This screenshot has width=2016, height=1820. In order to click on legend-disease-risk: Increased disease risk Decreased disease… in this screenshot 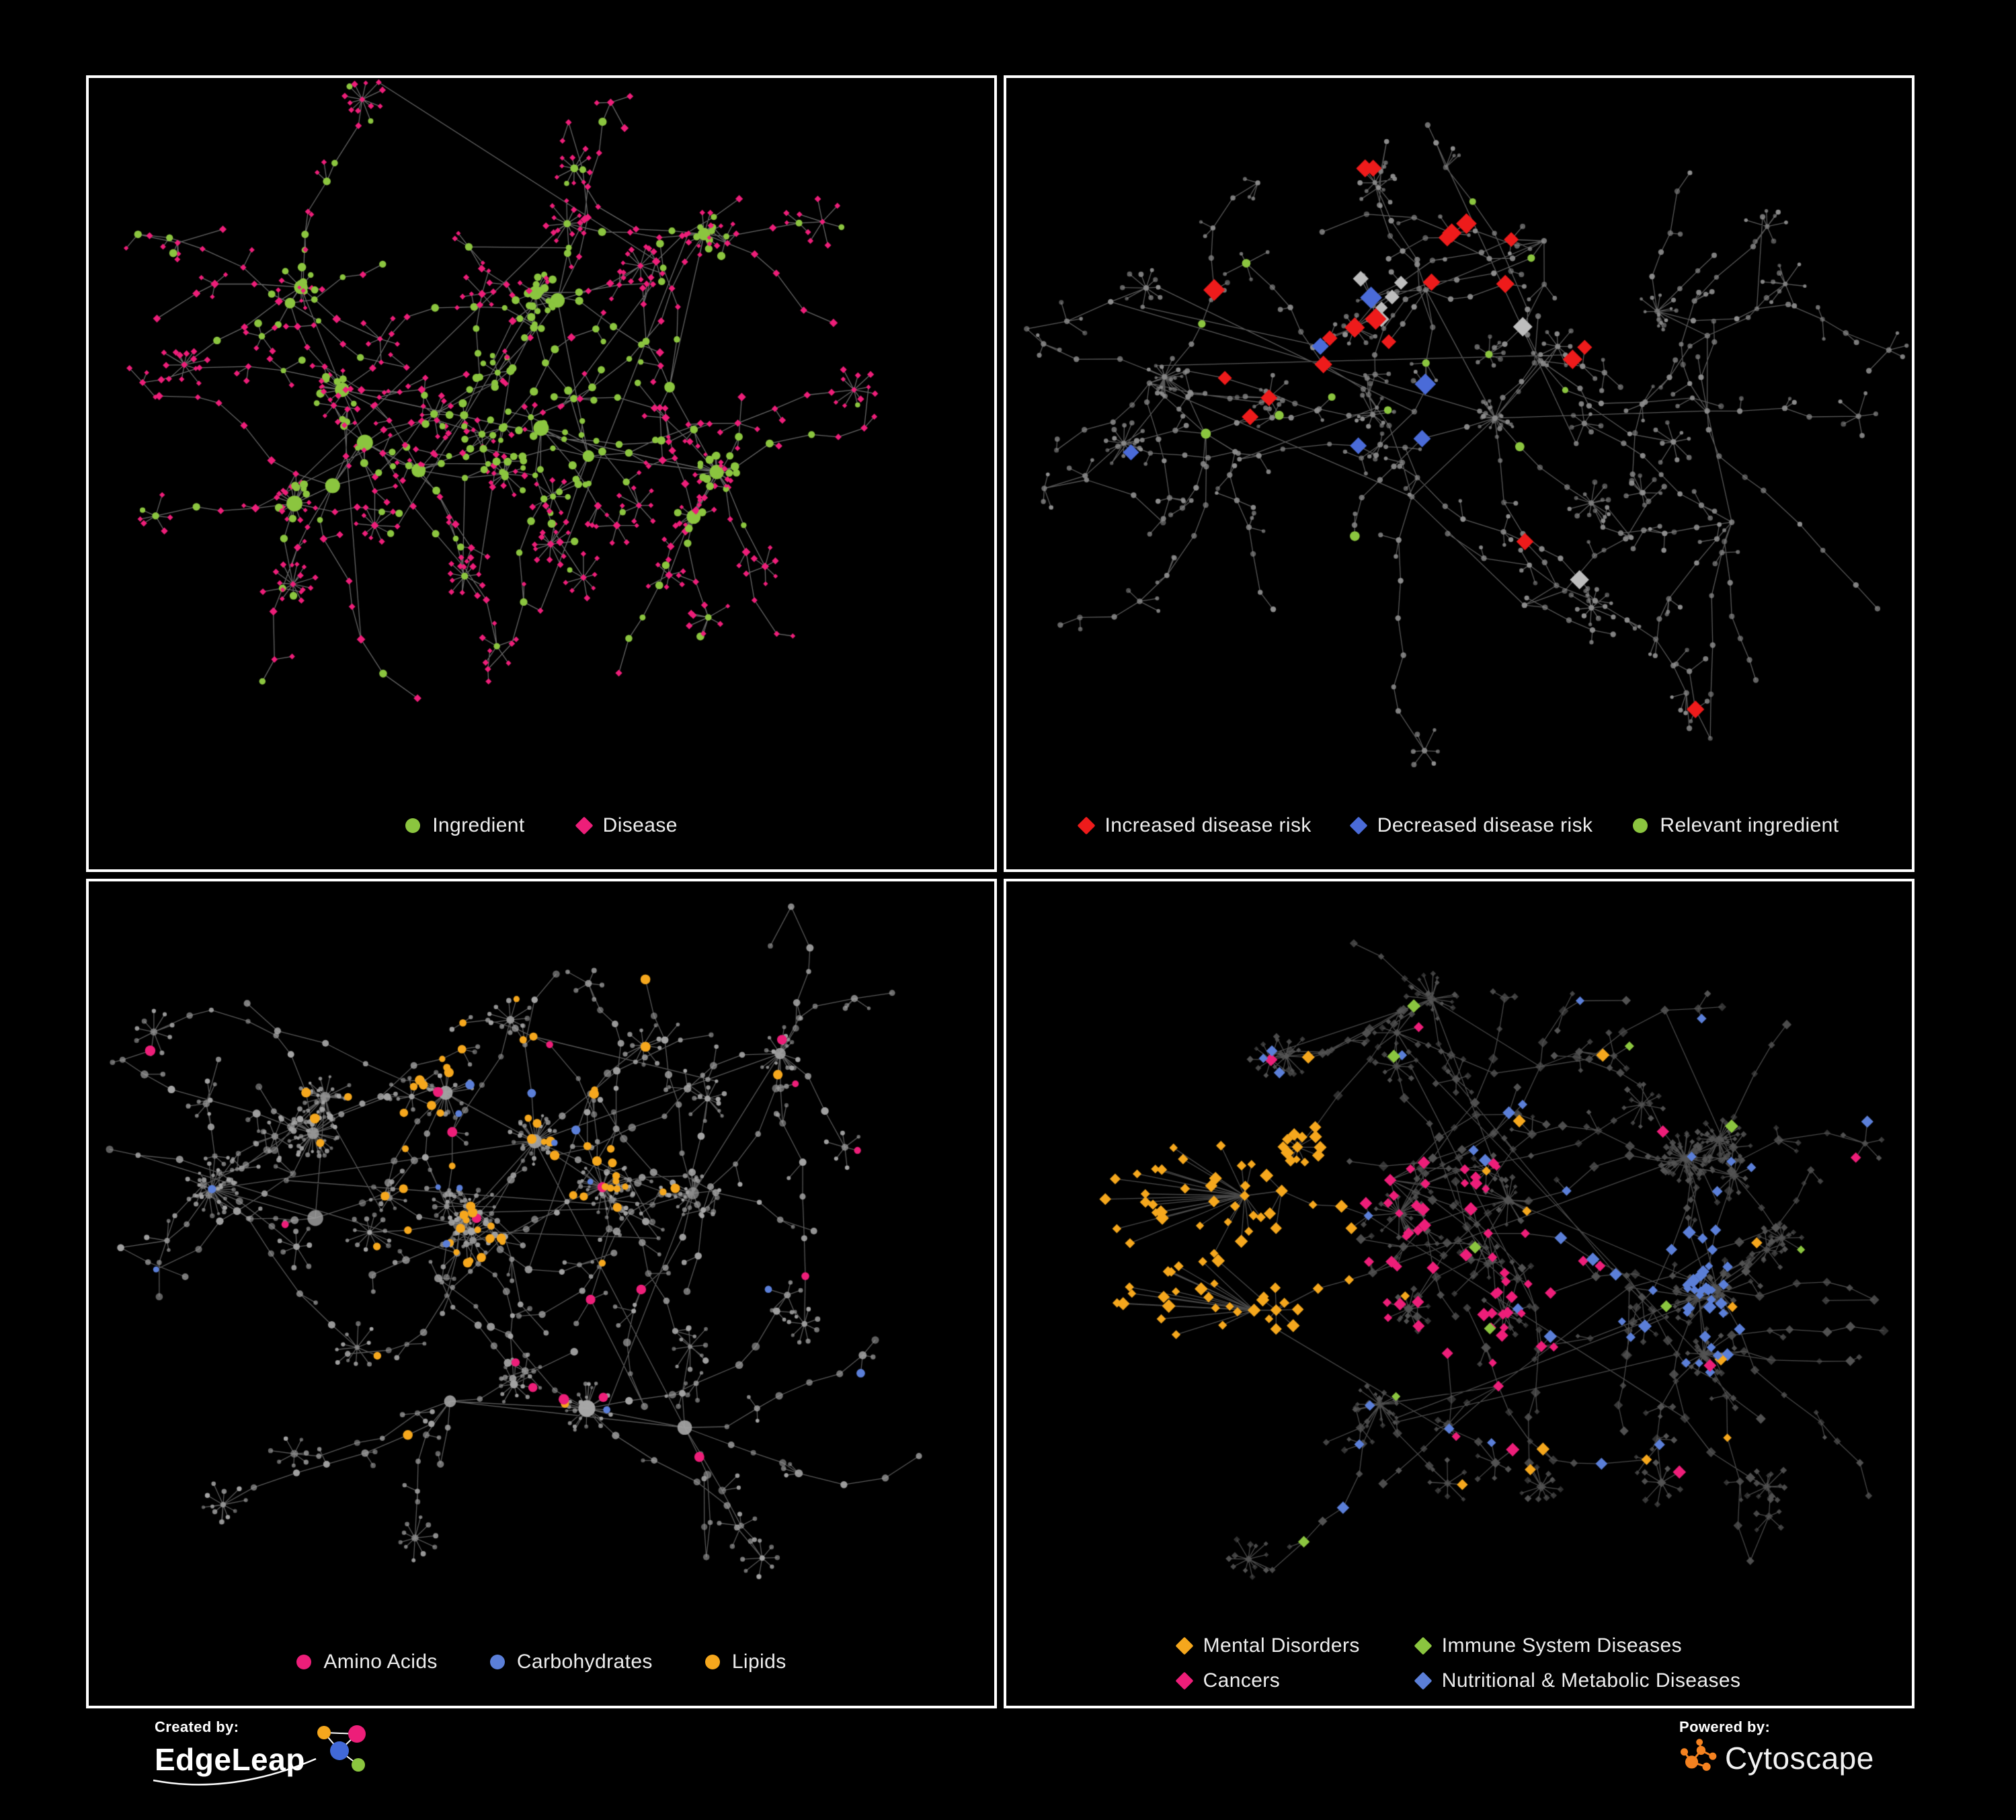, I will do `click(1459, 825)`.